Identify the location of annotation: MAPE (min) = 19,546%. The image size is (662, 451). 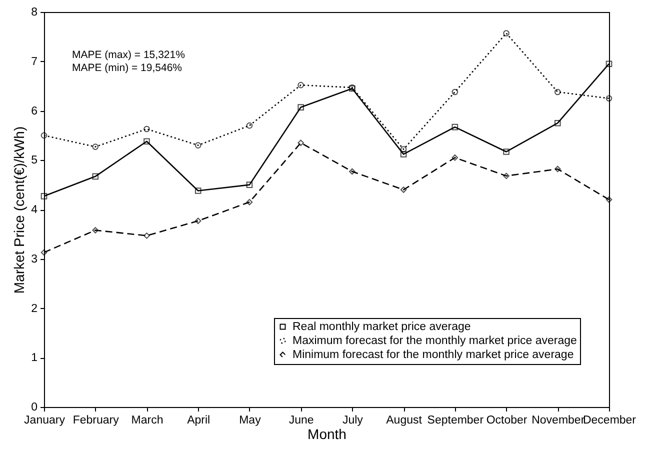
(127, 68).